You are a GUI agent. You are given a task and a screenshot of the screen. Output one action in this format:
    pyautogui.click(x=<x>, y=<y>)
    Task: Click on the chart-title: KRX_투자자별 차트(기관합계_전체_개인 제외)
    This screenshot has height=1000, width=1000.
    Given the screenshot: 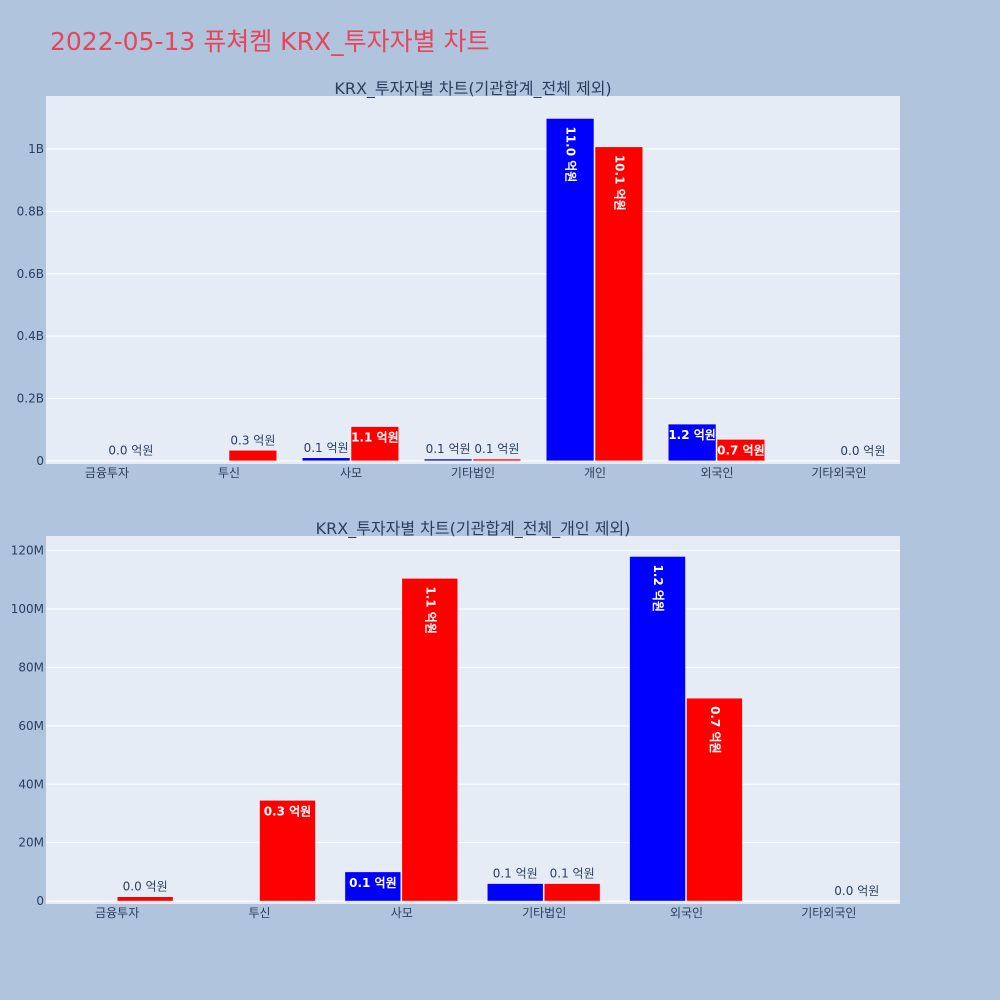 What is the action you would take?
    pyautogui.click(x=473, y=529)
    